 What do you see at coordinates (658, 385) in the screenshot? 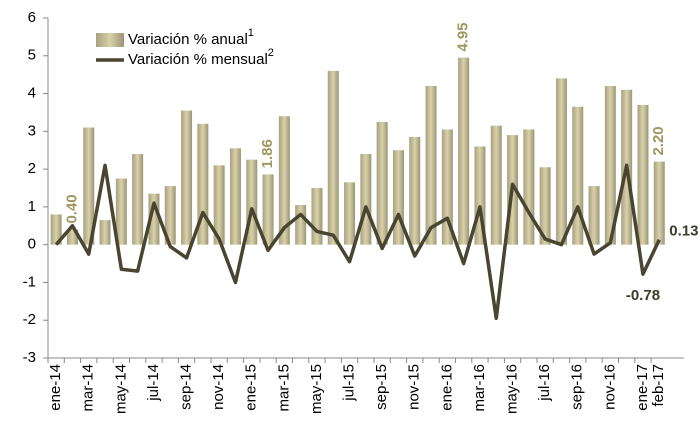
I see `x-tick-label: feb-17` at bounding box center [658, 385].